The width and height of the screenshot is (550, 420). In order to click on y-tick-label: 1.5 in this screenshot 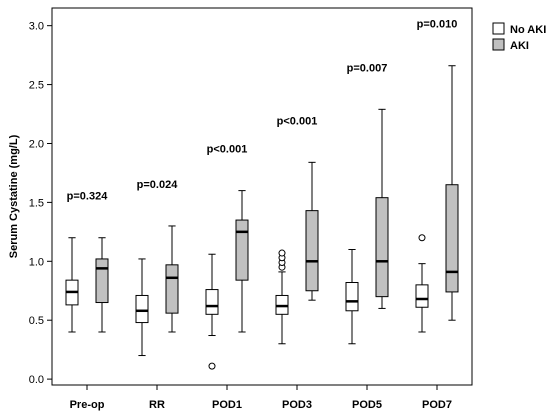, I will do `click(36, 203)`.